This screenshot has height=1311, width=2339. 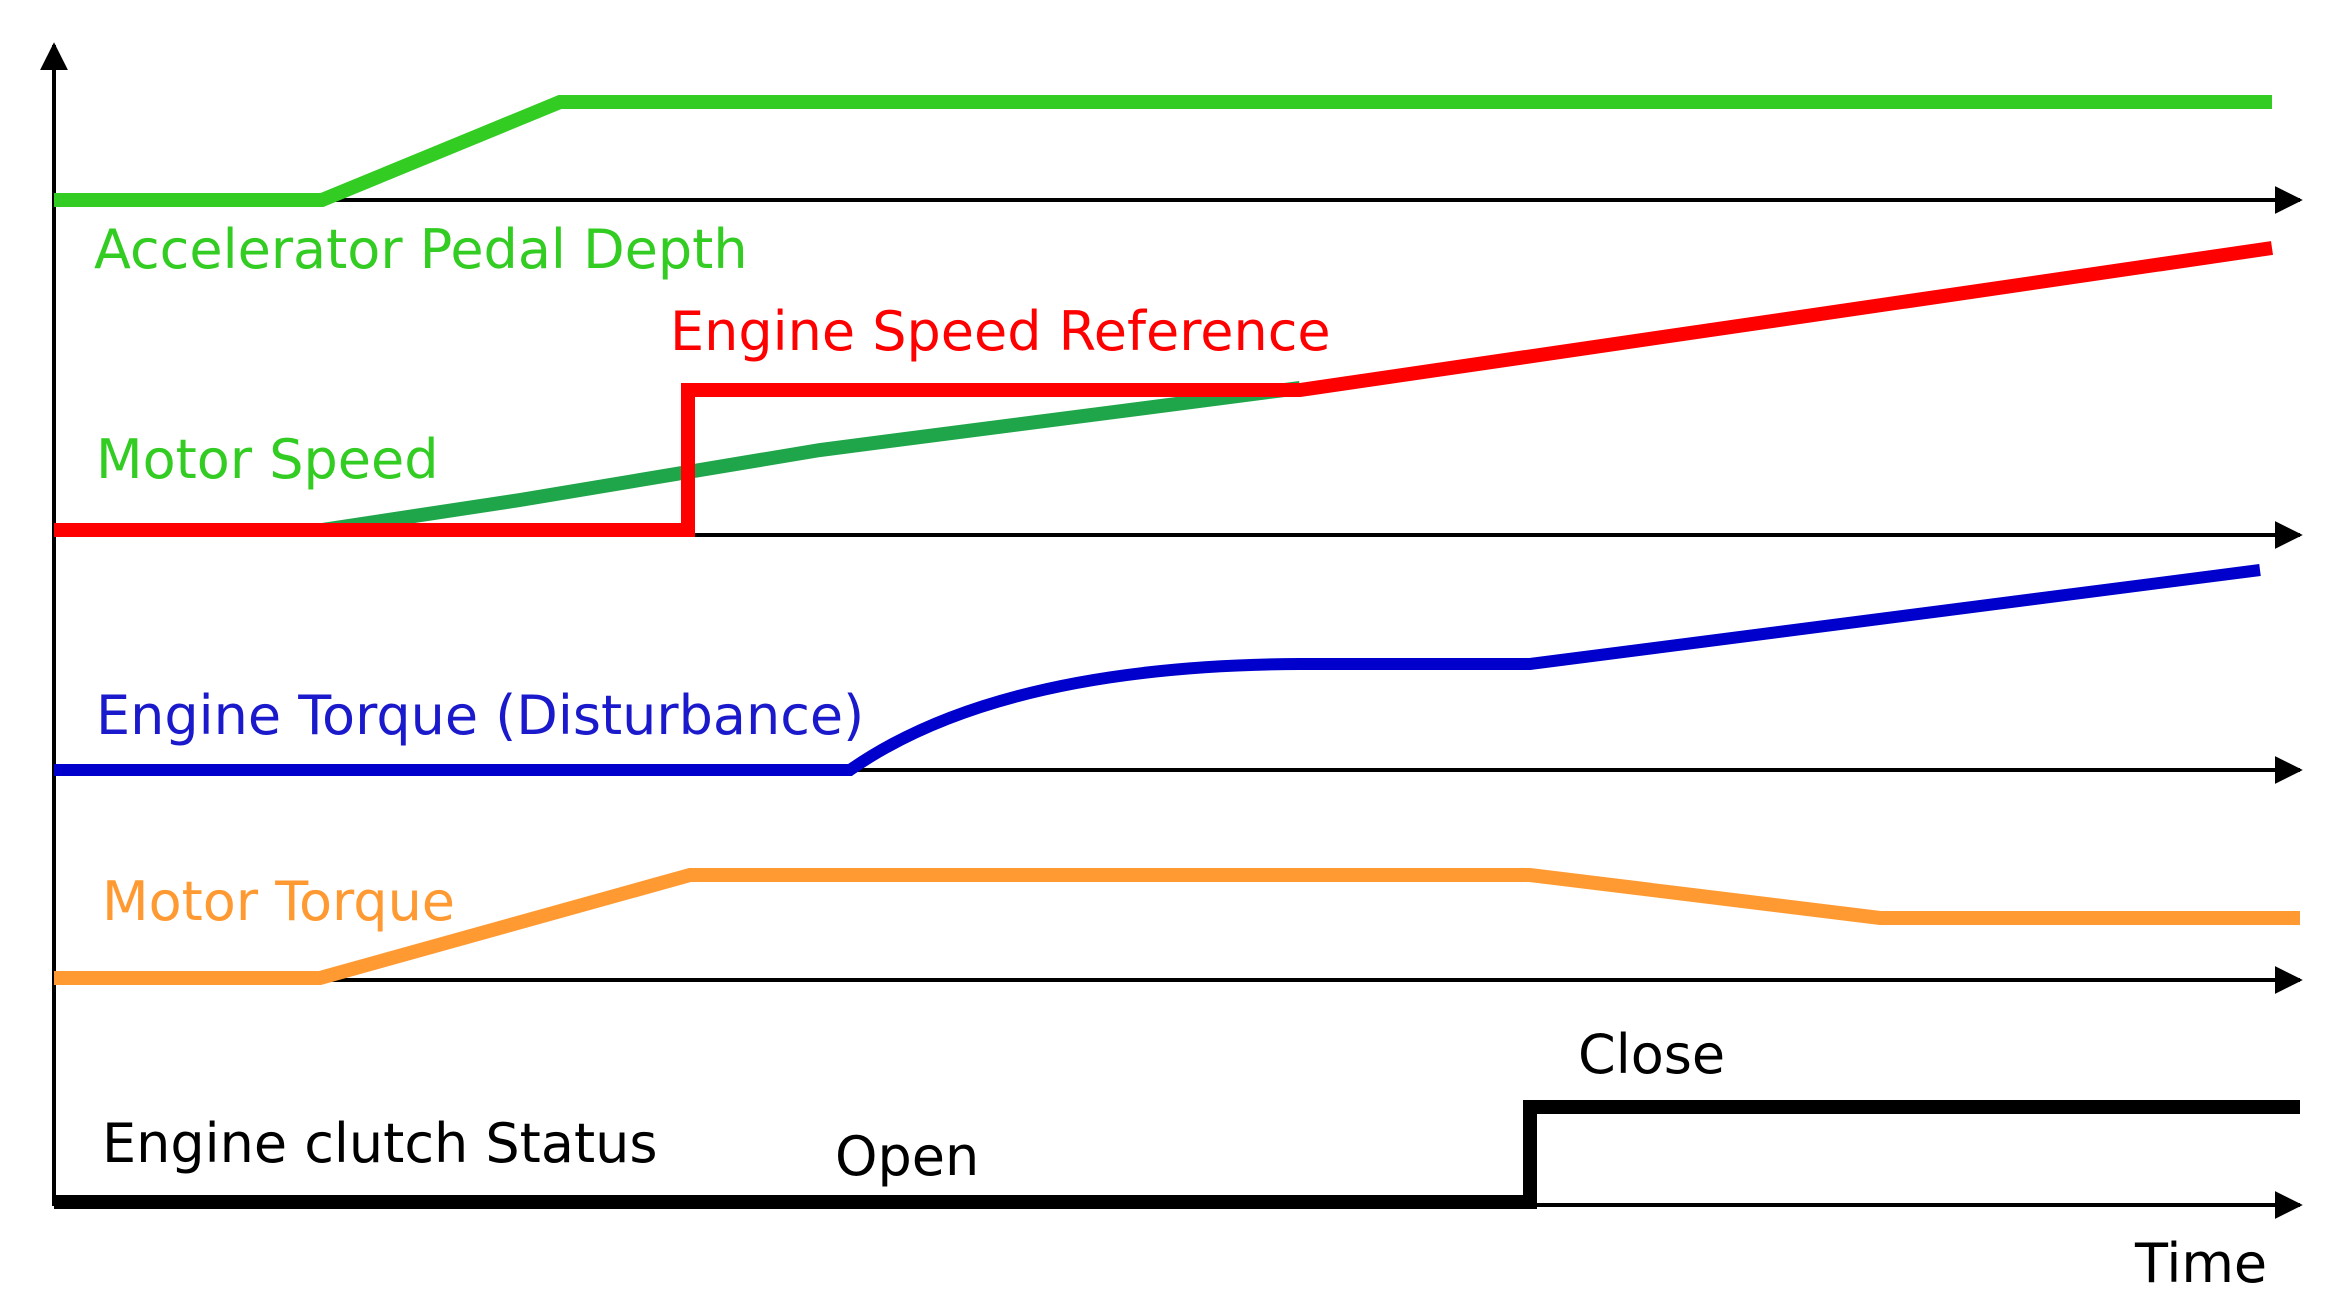 What do you see at coordinates (480, 715) in the screenshot?
I see `engine-torque-label: Engine Torque (Disturbance)` at bounding box center [480, 715].